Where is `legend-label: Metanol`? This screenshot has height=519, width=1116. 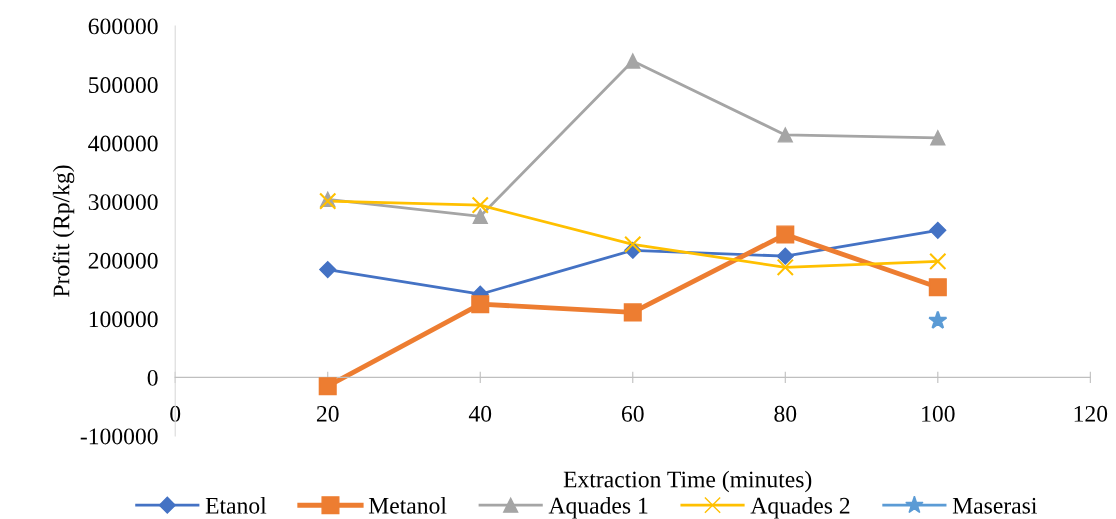
legend-label: Metanol is located at coordinates (407, 505).